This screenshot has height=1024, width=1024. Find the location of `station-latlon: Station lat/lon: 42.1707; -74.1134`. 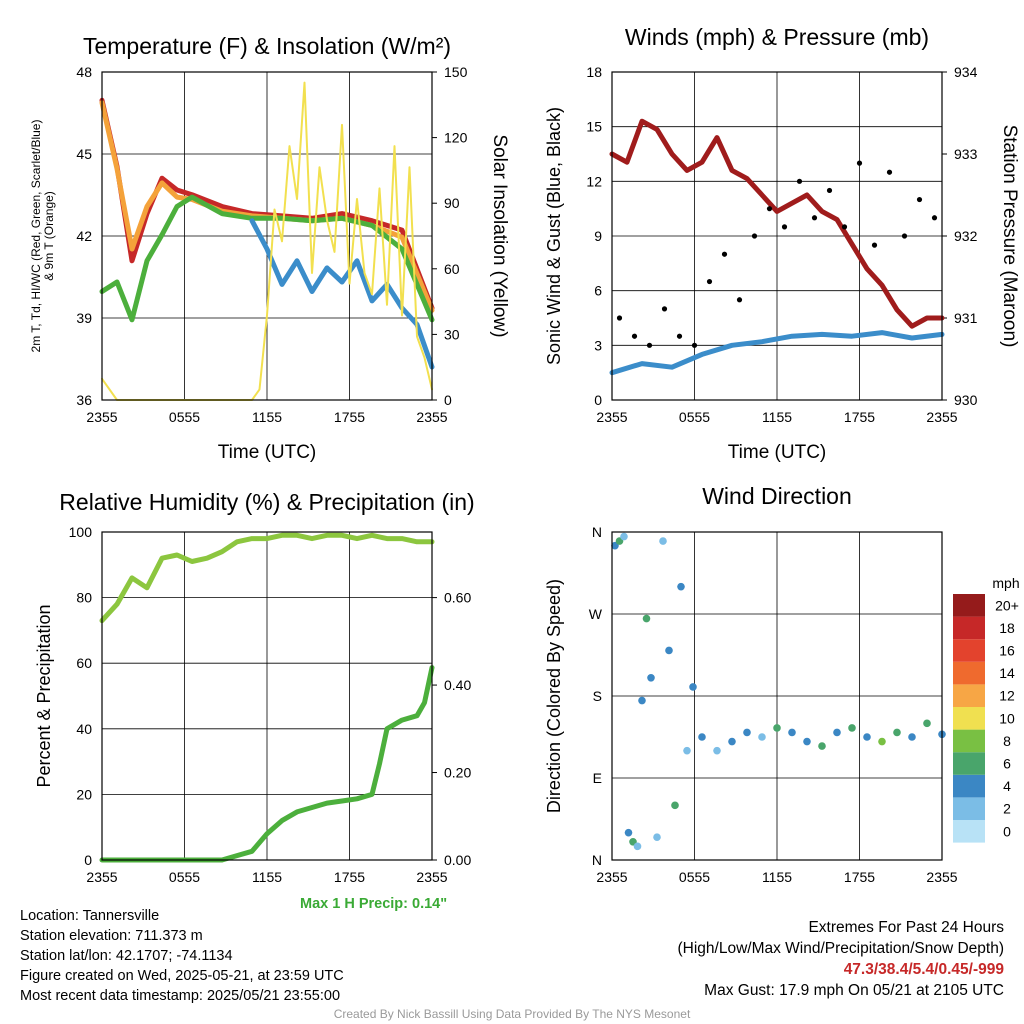

station-latlon: Station lat/lon: 42.1707; -74.1134 is located at coordinates (126, 956).